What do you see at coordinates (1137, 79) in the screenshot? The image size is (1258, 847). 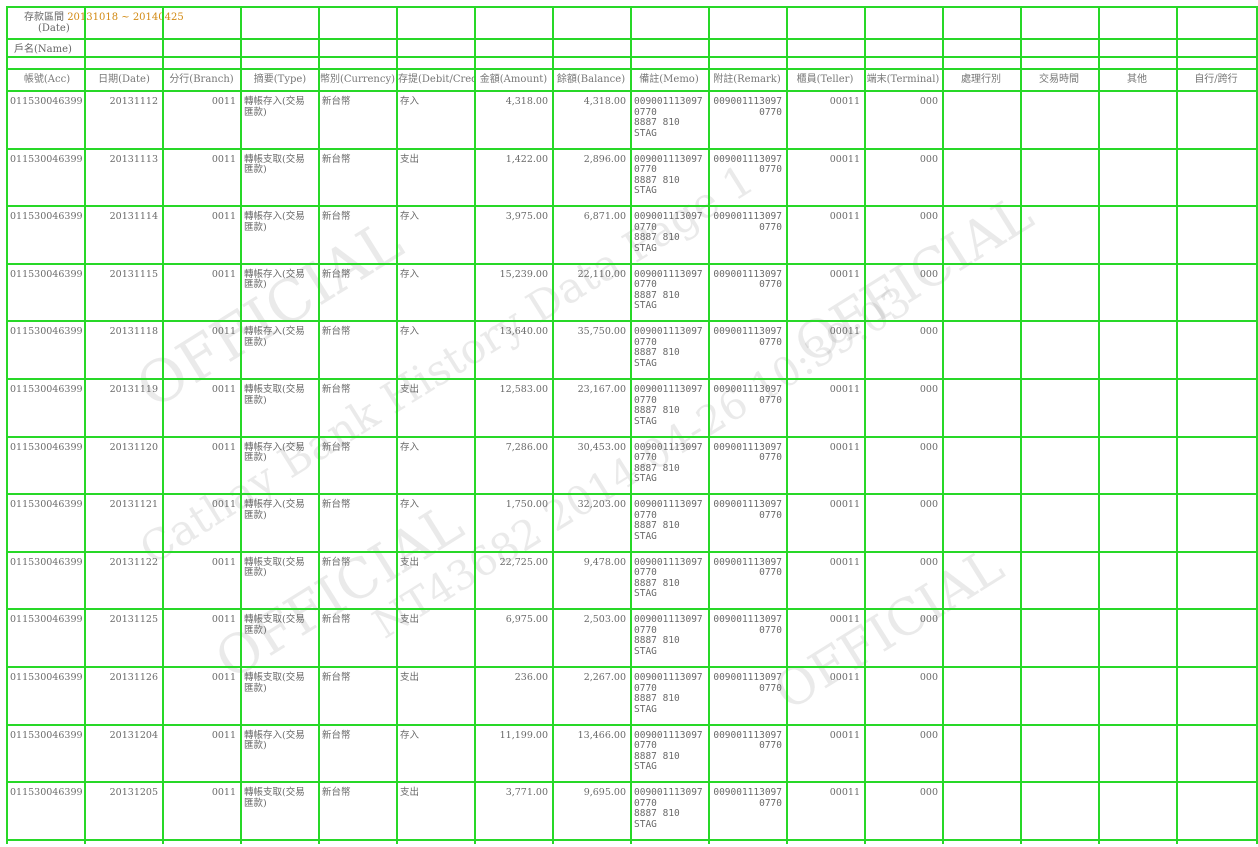 I see `col-x3: 其他` at bounding box center [1137, 79].